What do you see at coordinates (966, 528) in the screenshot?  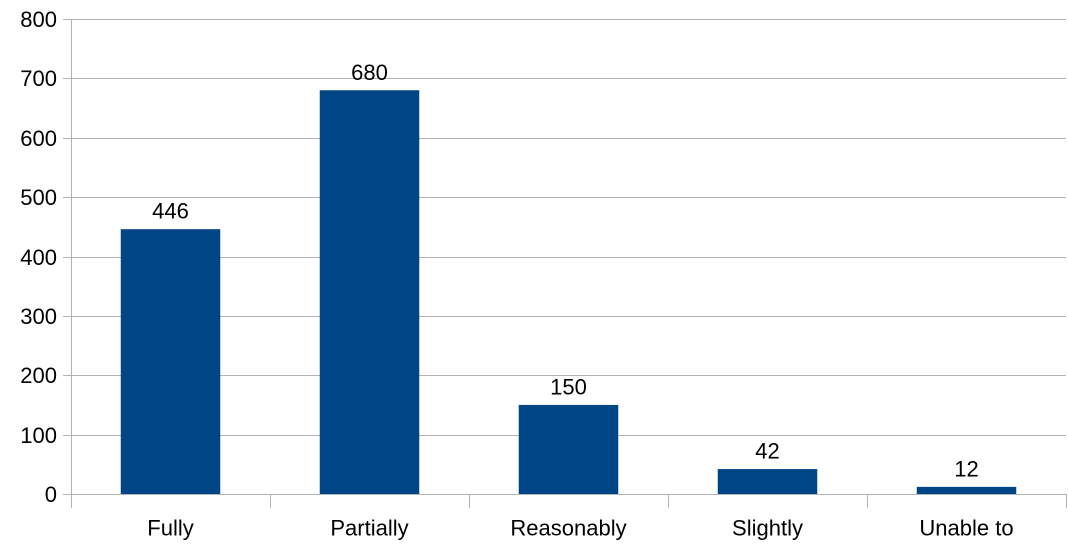 I see `x-tick-label: Unable to` at bounding box center [966, 528].